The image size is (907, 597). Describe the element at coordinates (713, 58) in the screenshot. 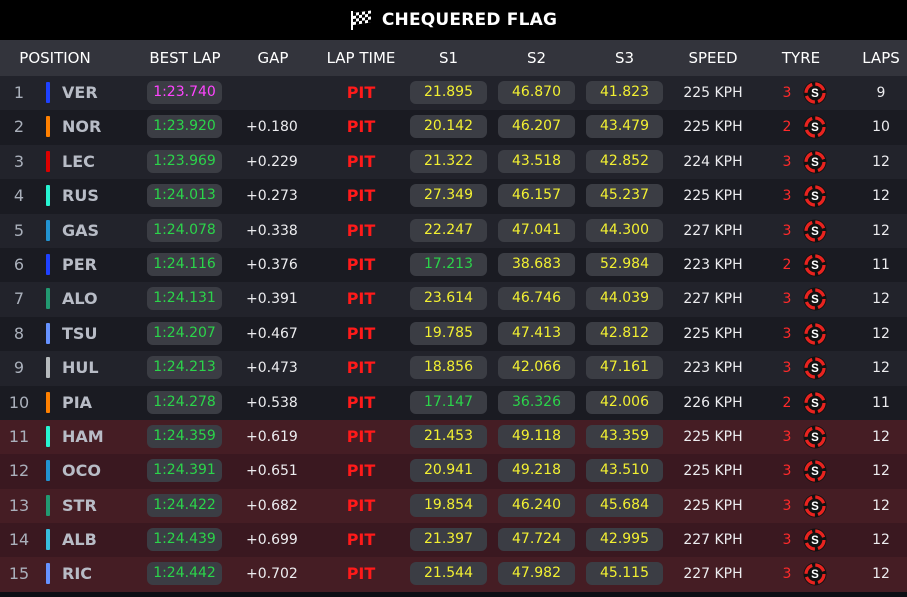

I see `header-speed: SPEED` at that location.